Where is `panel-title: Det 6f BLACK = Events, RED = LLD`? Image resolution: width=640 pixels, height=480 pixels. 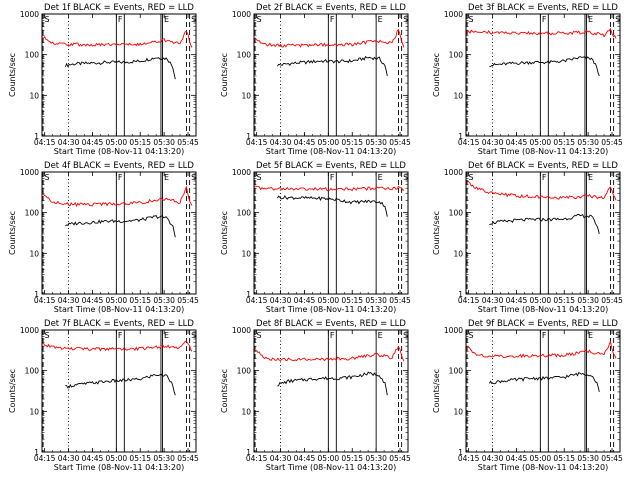
panel-title: Det 6f BLACK = Events, RED = LLD is located at coordinates (543, 166).